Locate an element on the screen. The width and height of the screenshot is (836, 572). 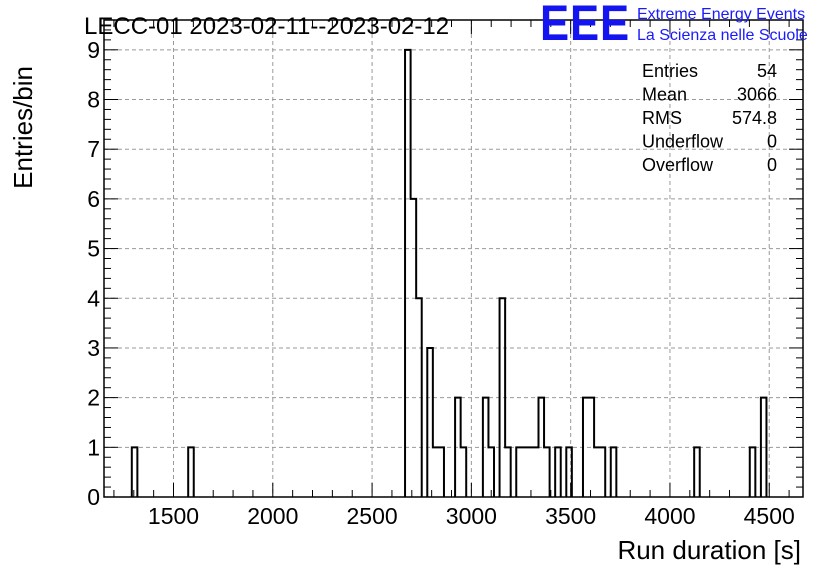
stat-label: RMS is located at coordinates (662, 118).